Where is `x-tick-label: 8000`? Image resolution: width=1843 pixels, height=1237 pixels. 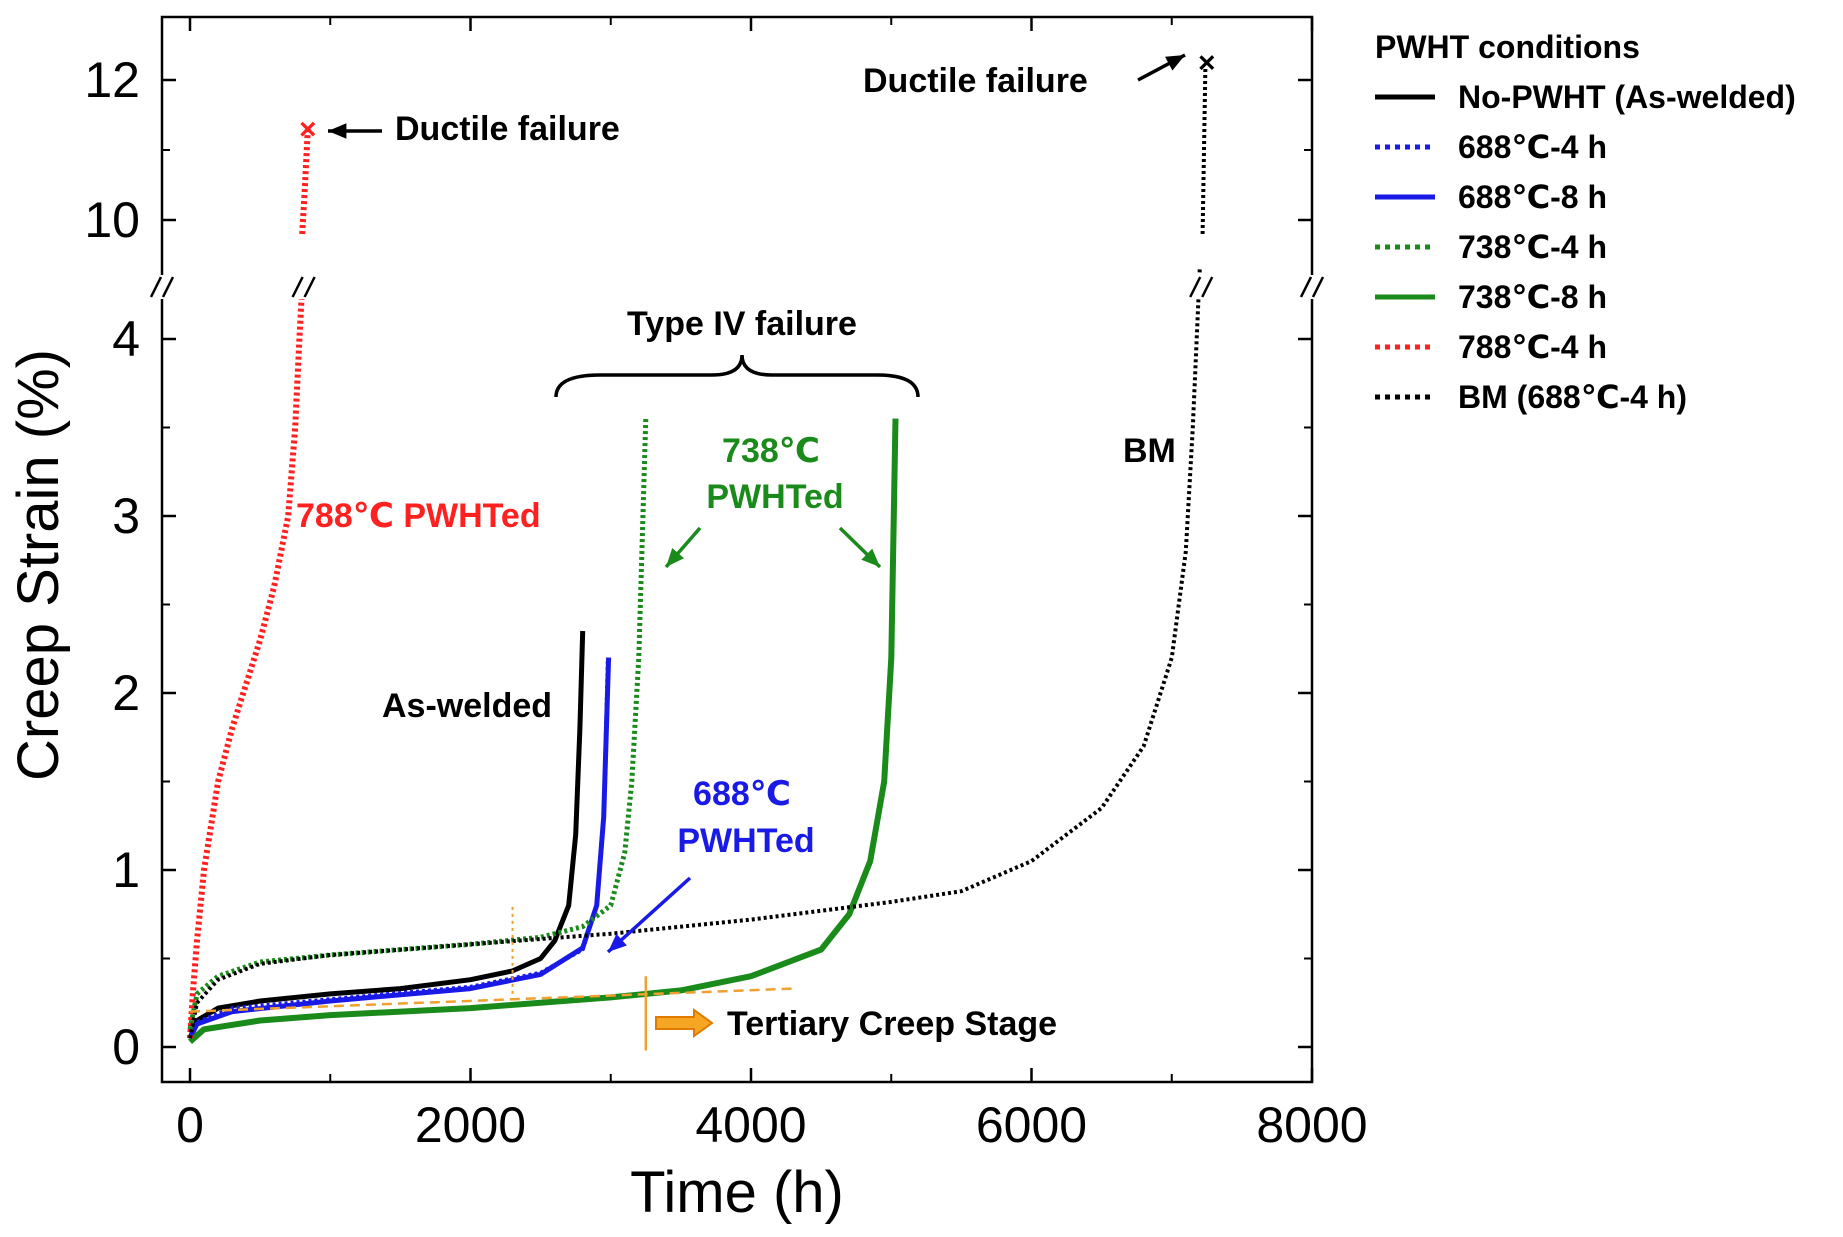
x-tick-label: 8000 is located at coordinates (1311, 1125).